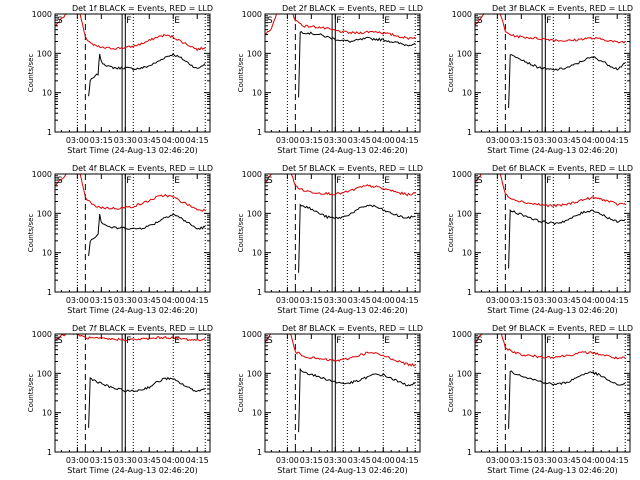 The width and height of the screenshot is (640, 480). Describe the element at coordinates (352, 328) in the screenshot. I see `panel-title: Det 8f BLACK = Events, RED = LLD` at that location.